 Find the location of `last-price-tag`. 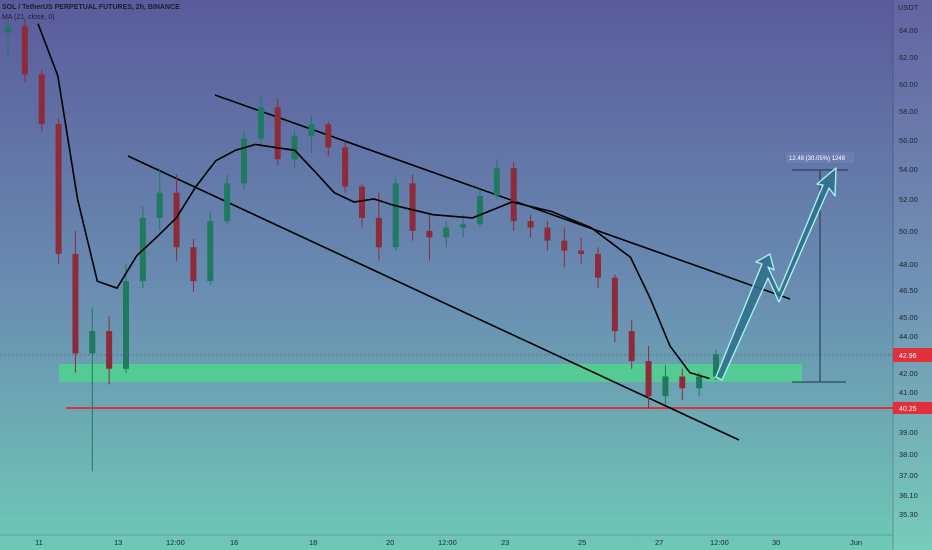

last-price-tag is located at coordinates (912, 355).